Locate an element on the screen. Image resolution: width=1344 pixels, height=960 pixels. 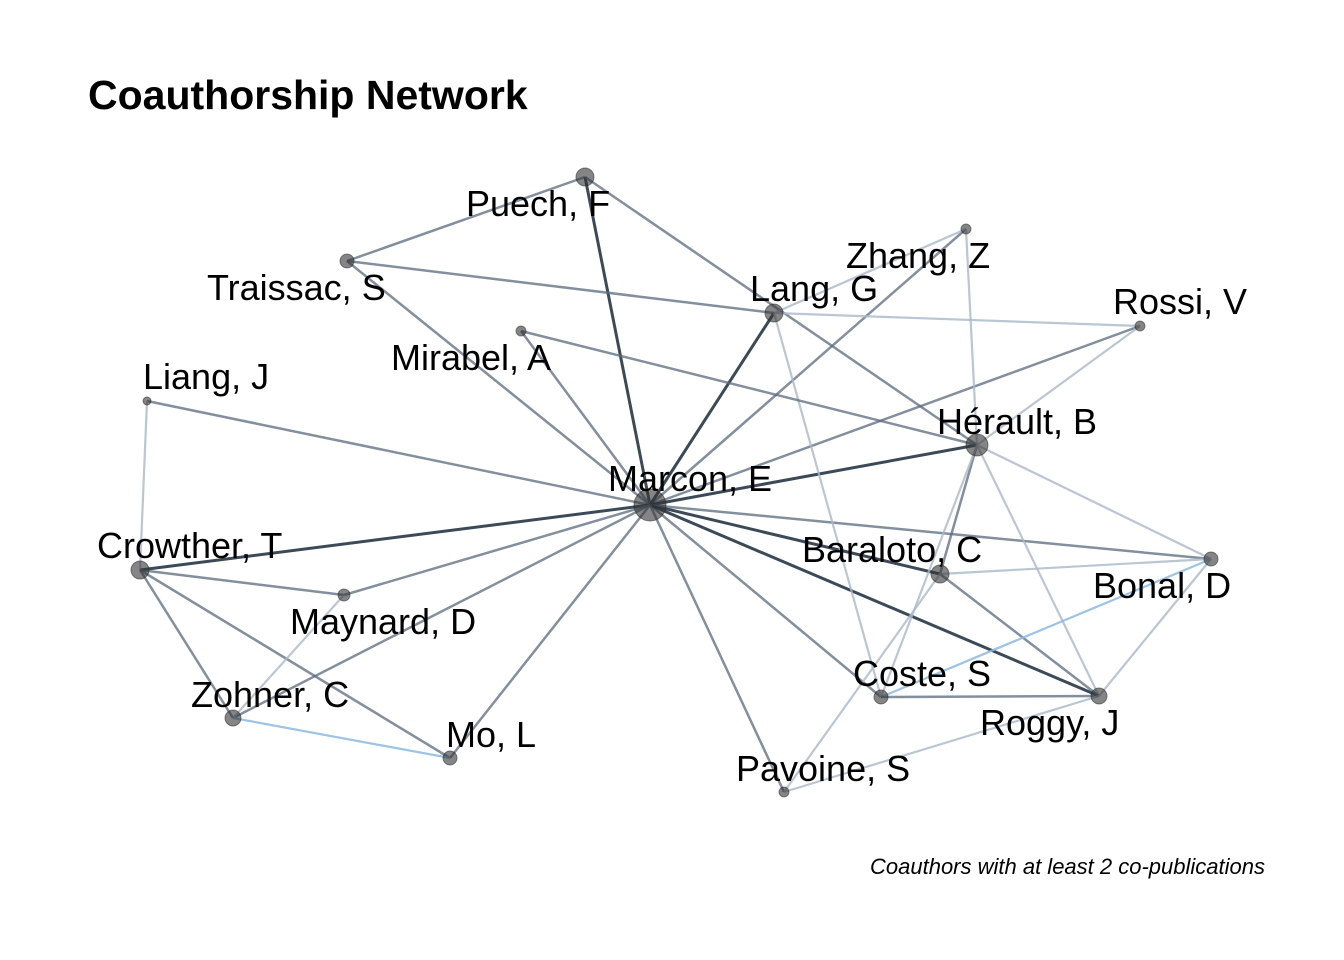
edge-marcon-bonal is located at coordinates (930, 532).